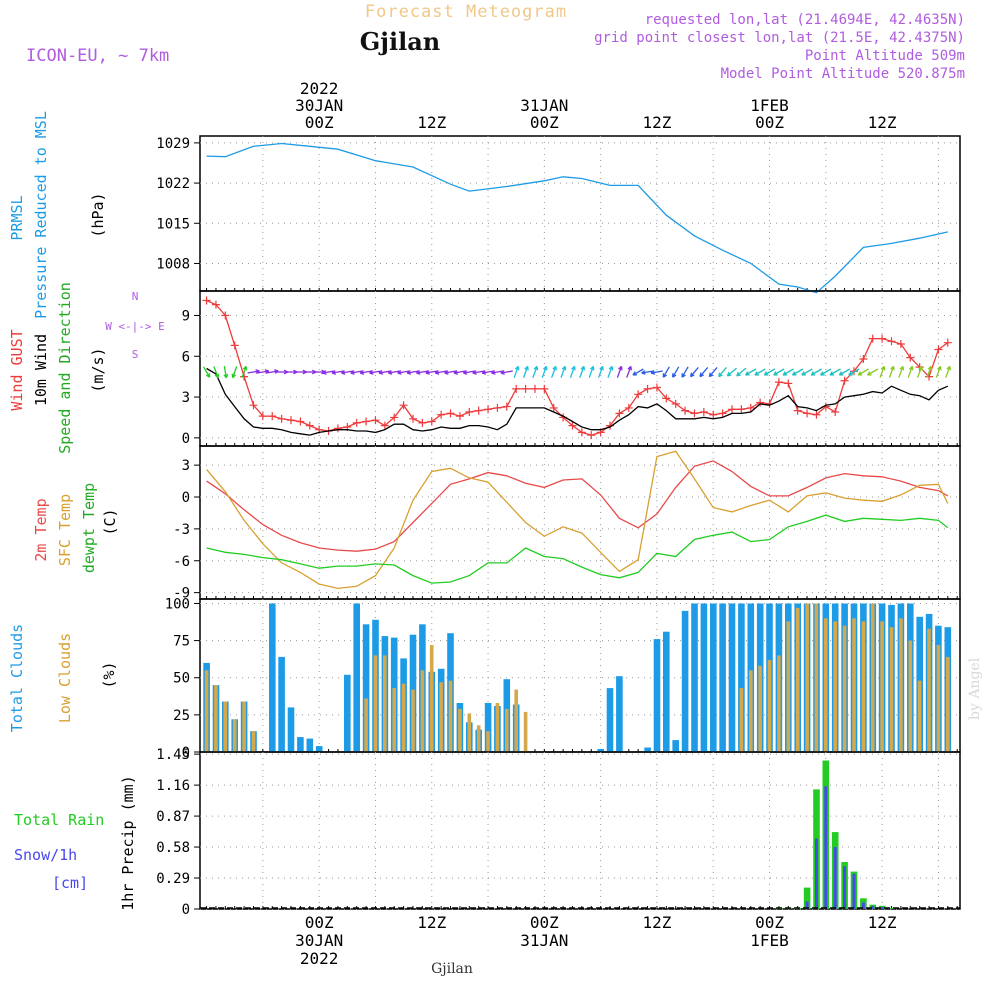 This screenshot has width=1000, height=1004. What do you see at coordinates (769, 940) in the screenshot?
I see `x-label-bottom: 1FEB` at bounding box center [769, 940].